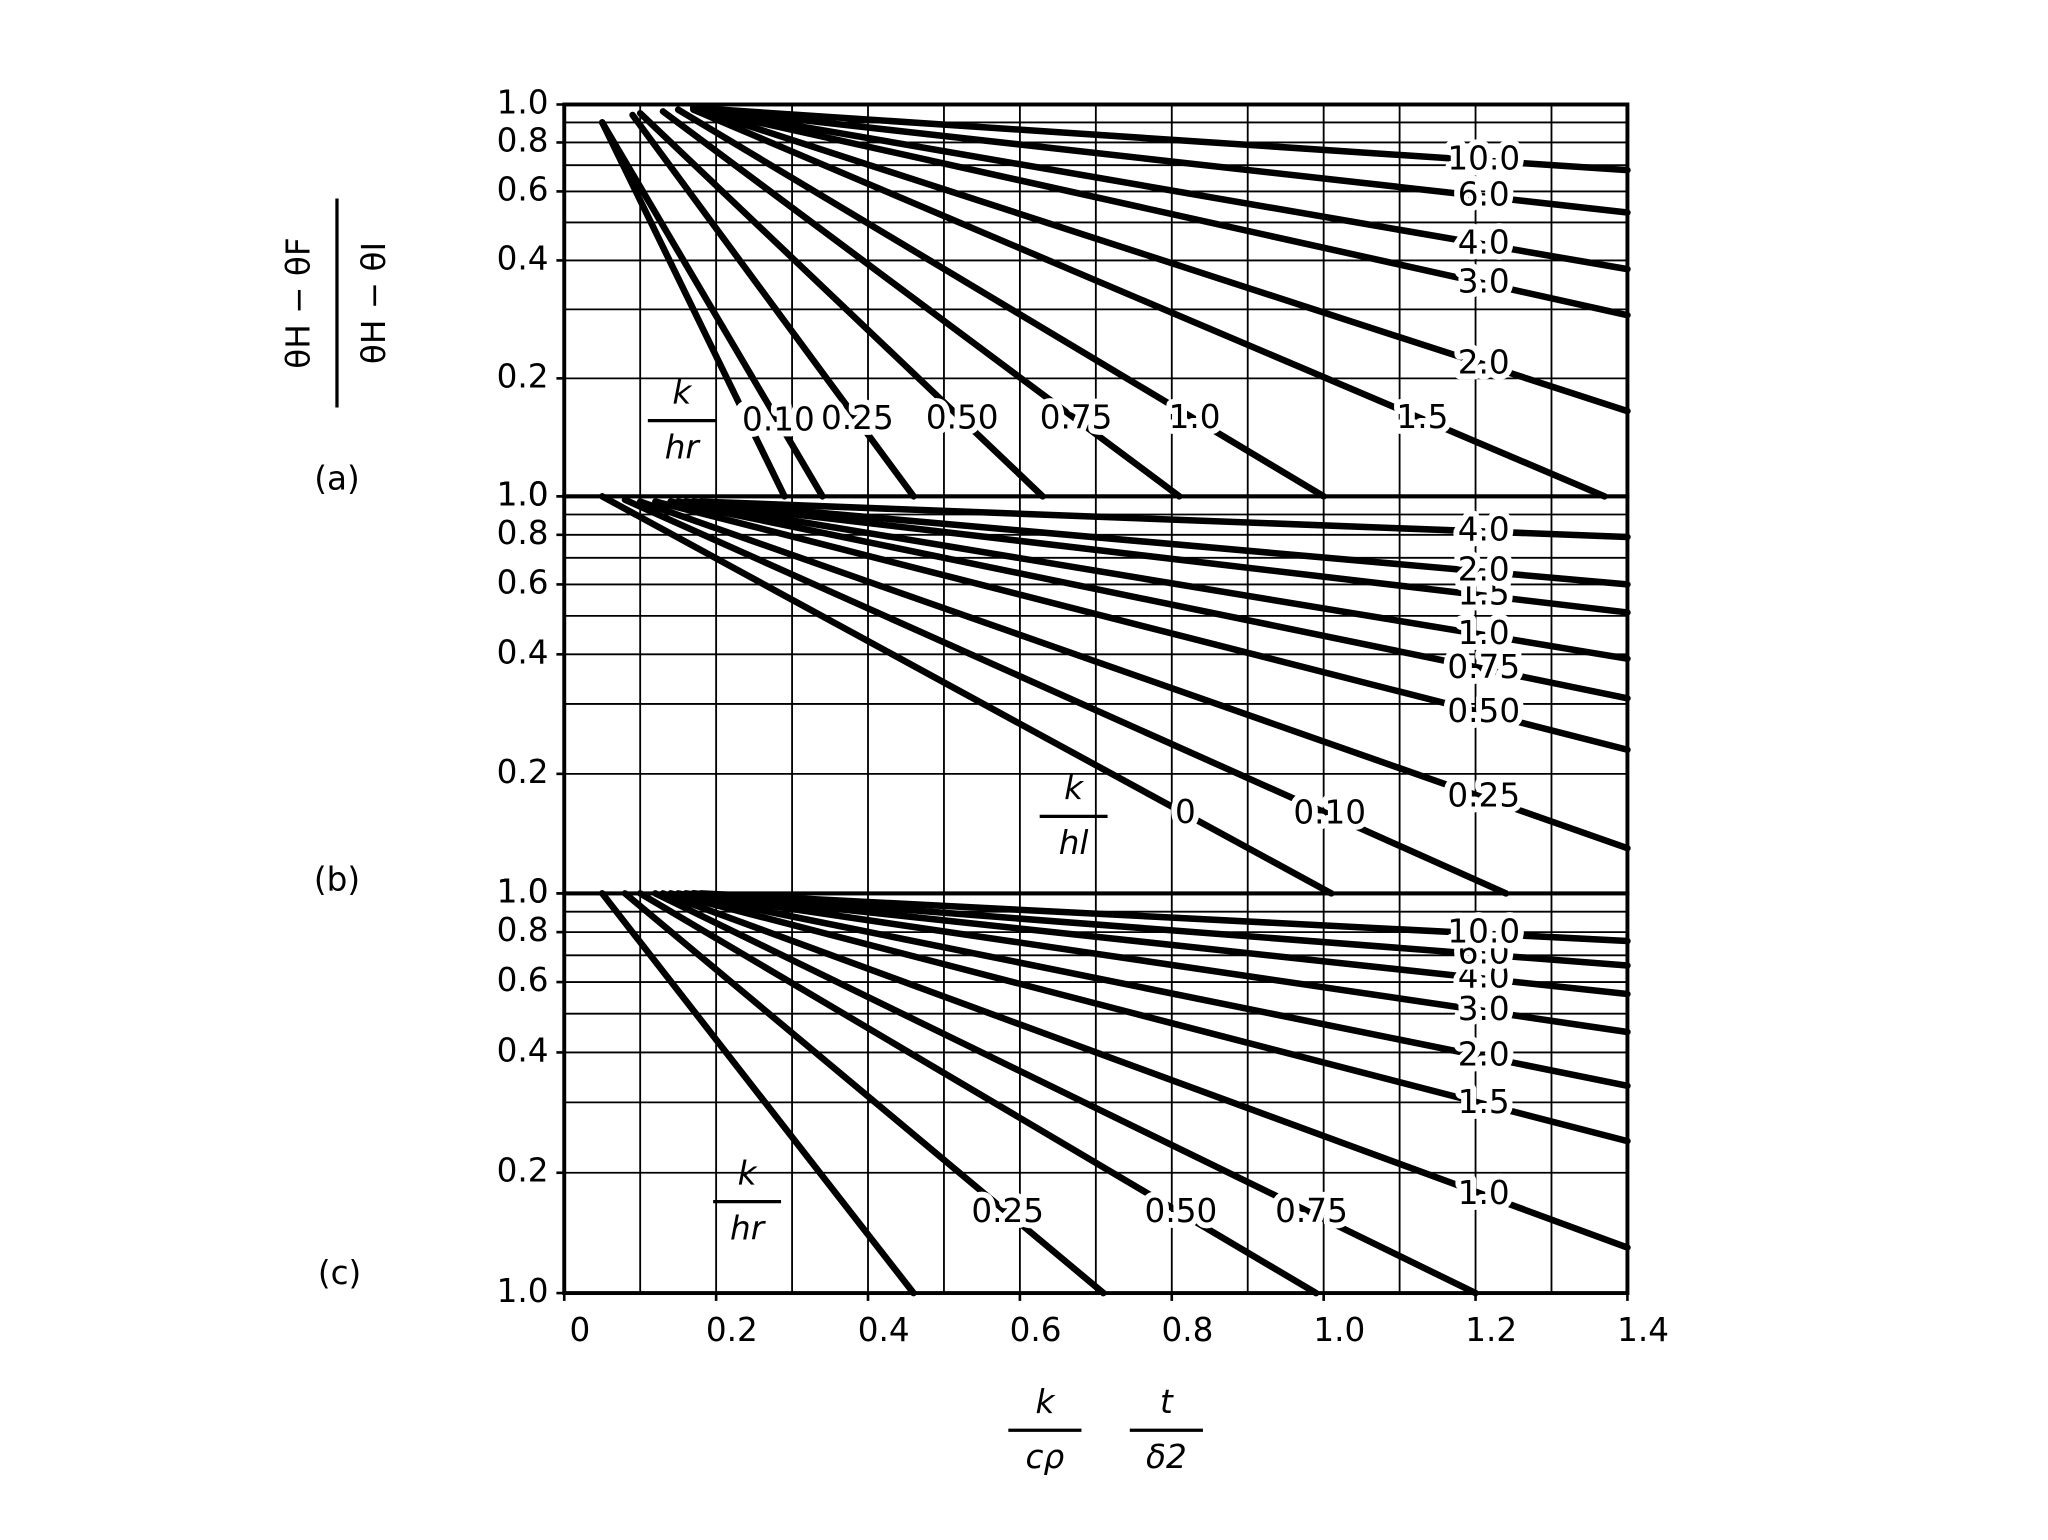 The width and height of the screenshot is (2048, 1540). What do you see at coordinates (732, 1330) in the screenshot?
I see `x-tick-label: 0.2` at bounding box center [732, 1330].